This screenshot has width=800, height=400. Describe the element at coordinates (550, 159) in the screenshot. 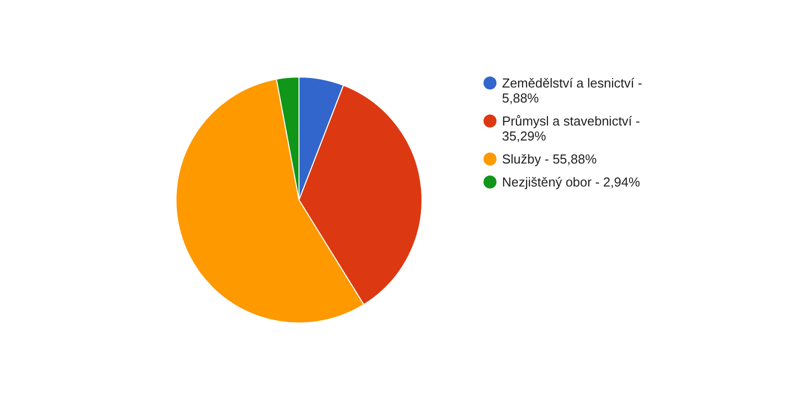

I see `legend-label: Služby - 55,88%` at that location.